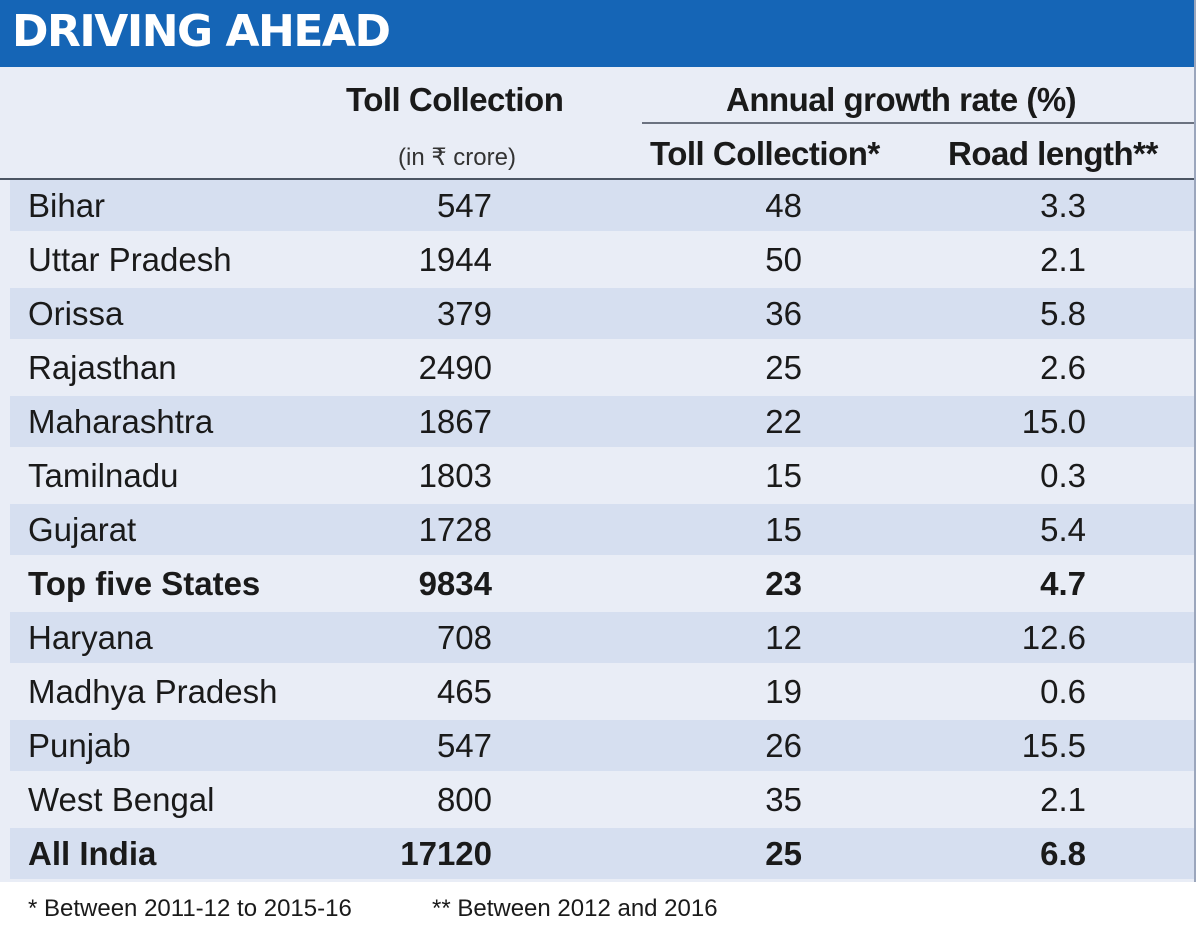 This screenshot has width=1200, height=933. I want to click on road-length-cell: 15.5, so click(1053, 745).